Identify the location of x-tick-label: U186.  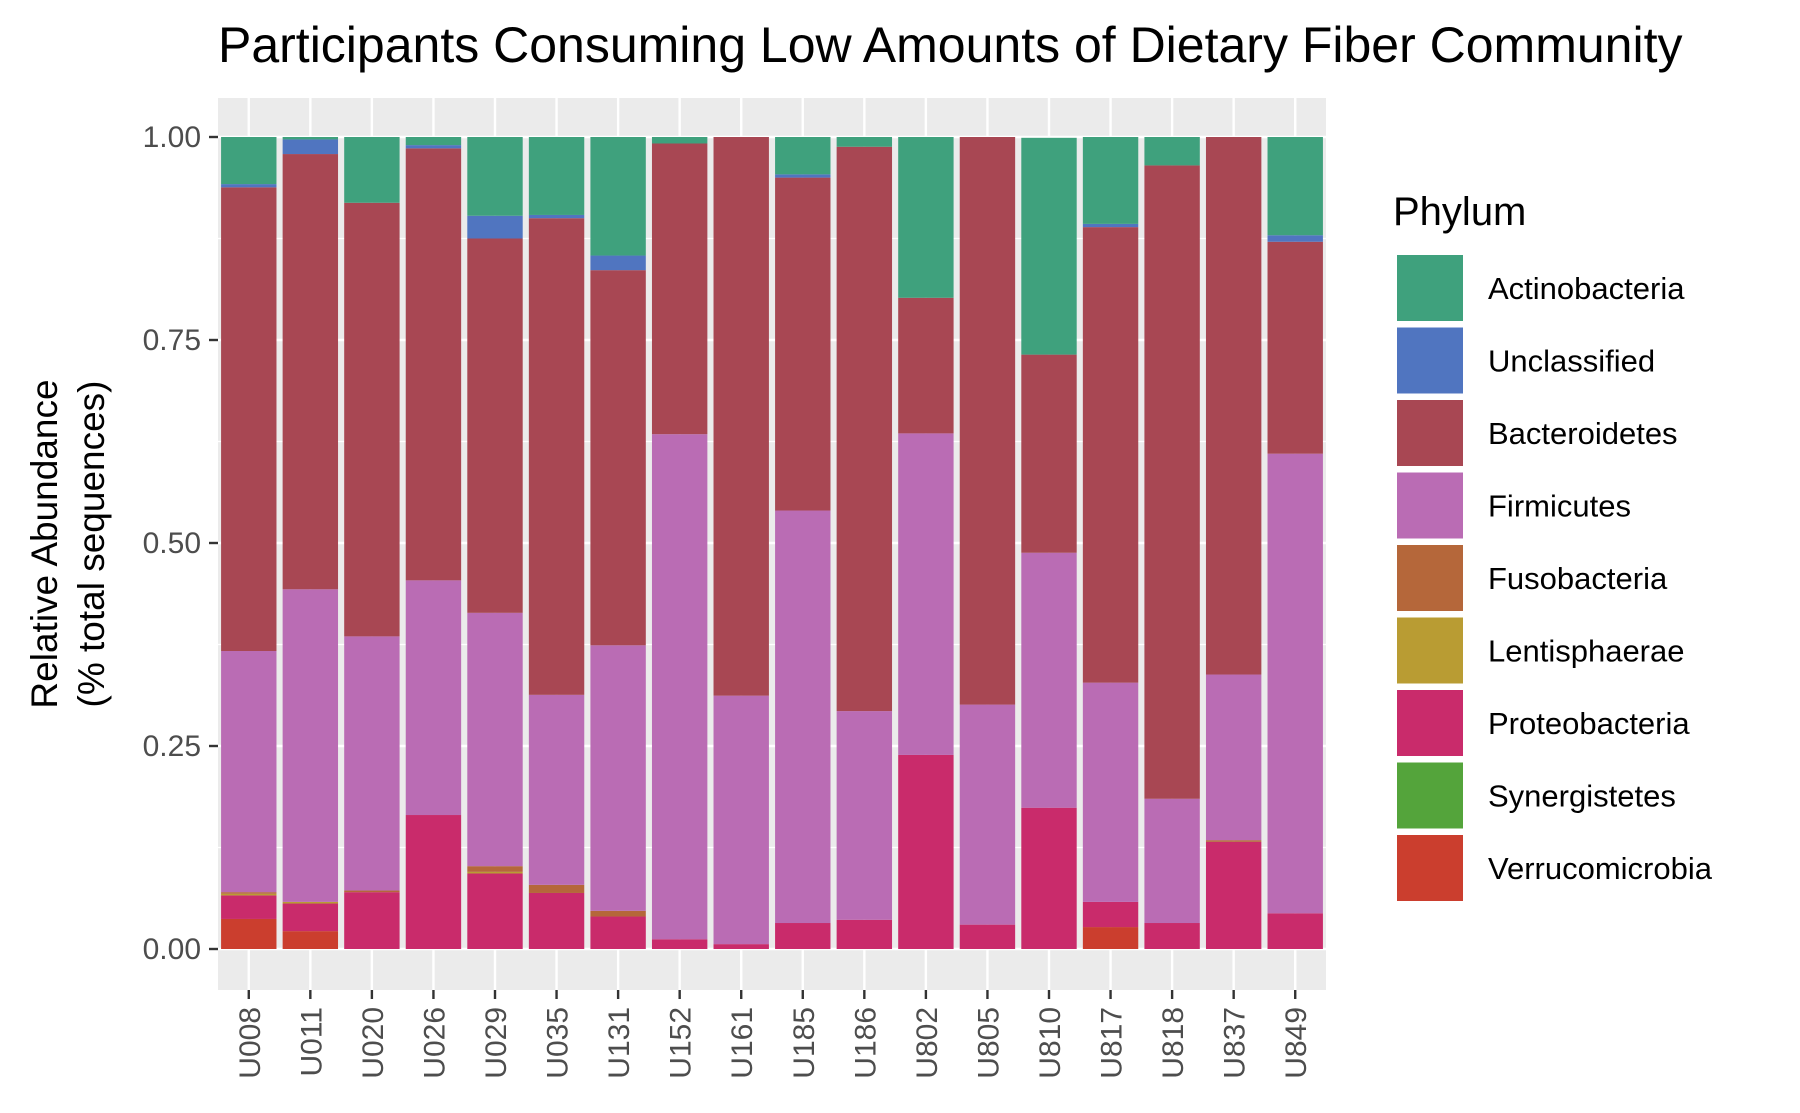
(865, 1043).